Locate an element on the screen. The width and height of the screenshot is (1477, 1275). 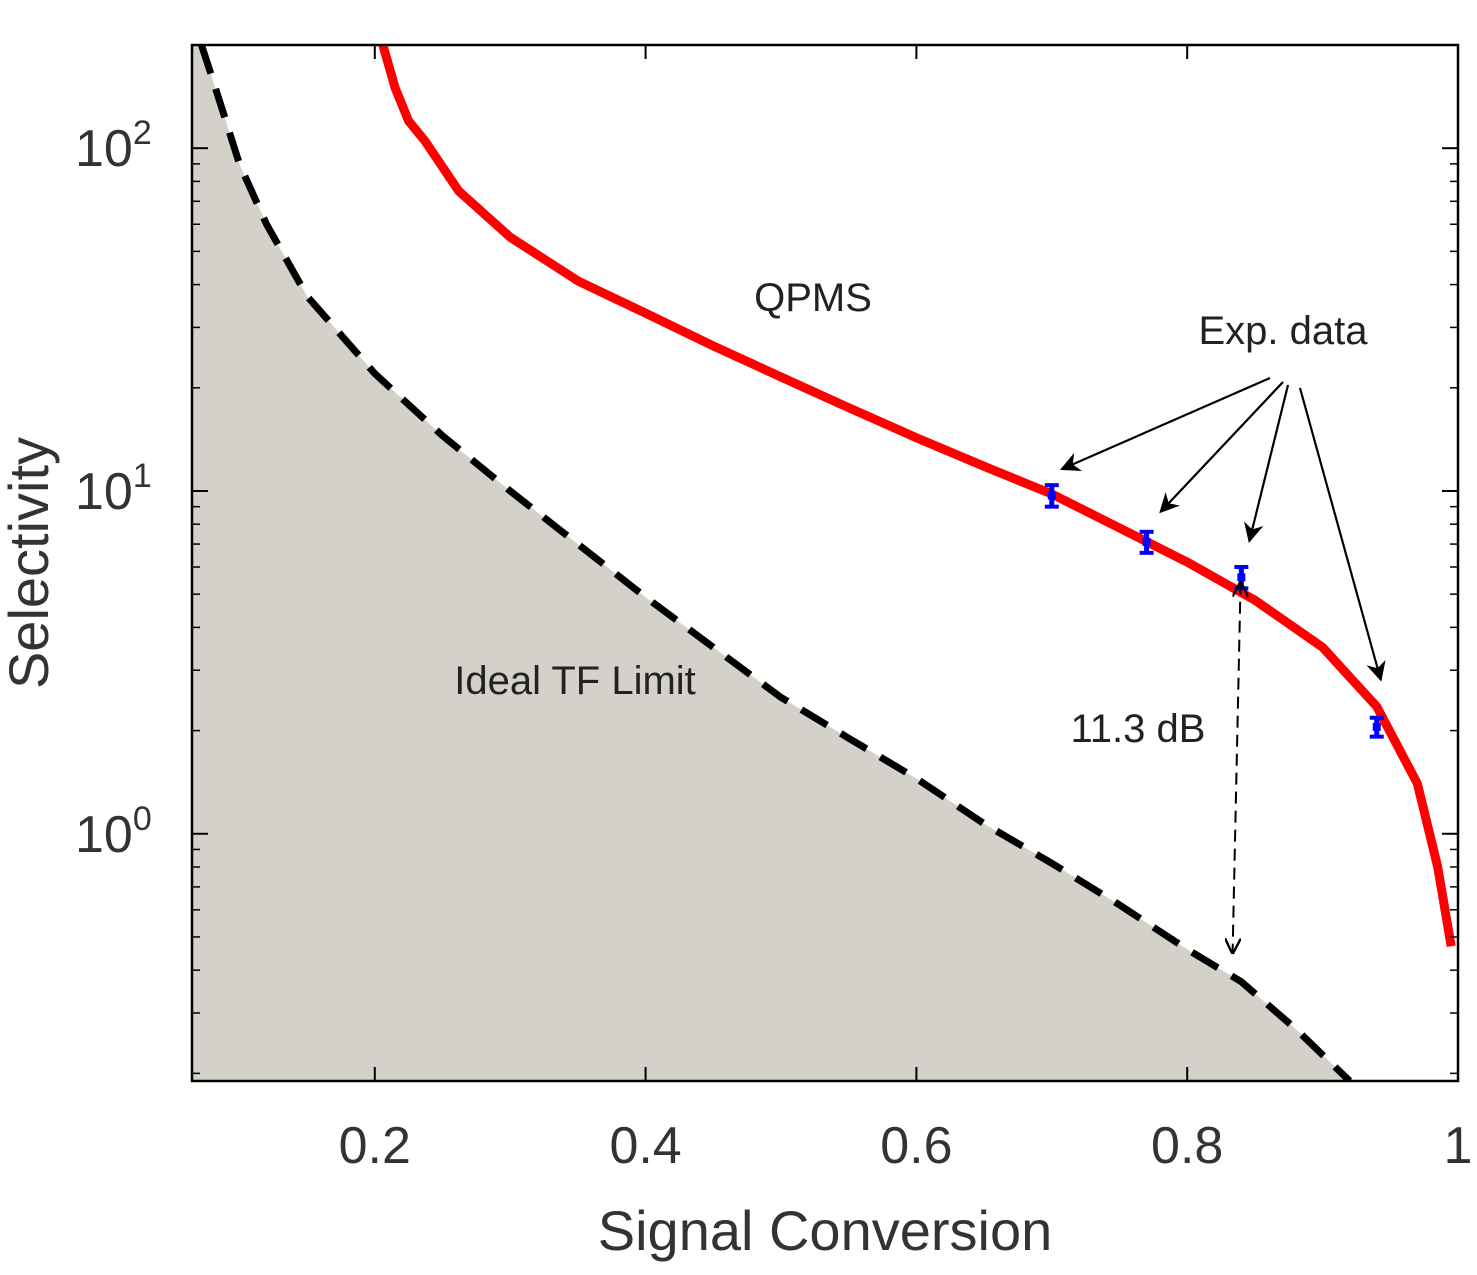
x-axis-title: Signal Conversion is located at coordinates (825, 1230).